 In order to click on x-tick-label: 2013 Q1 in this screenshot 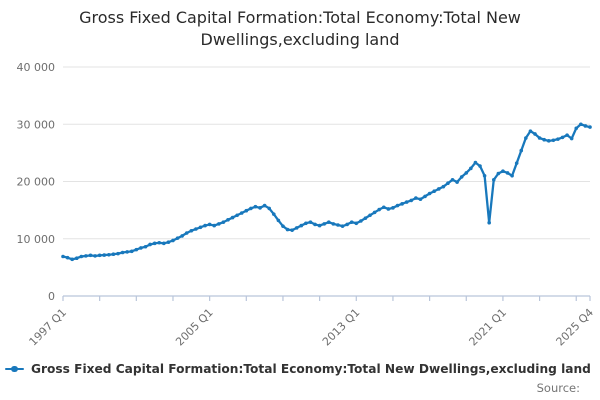, I will do `click(341, 327)`.